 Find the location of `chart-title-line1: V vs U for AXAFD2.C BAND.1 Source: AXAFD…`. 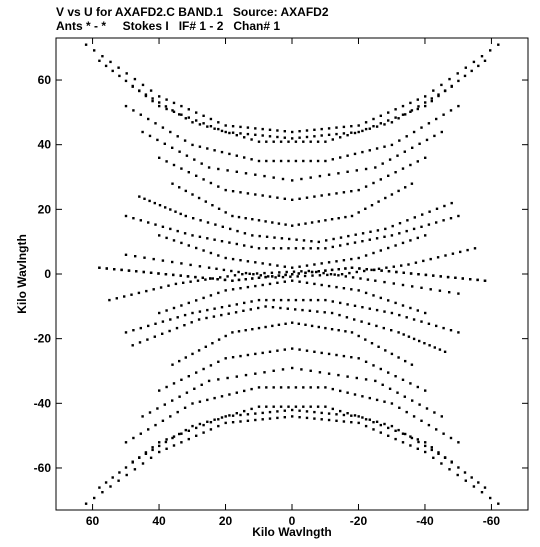

chart-title-line1: V vs U for AXAFD2.C BAND.1 Source: AXAFD… is located at coordinates (192, 12).